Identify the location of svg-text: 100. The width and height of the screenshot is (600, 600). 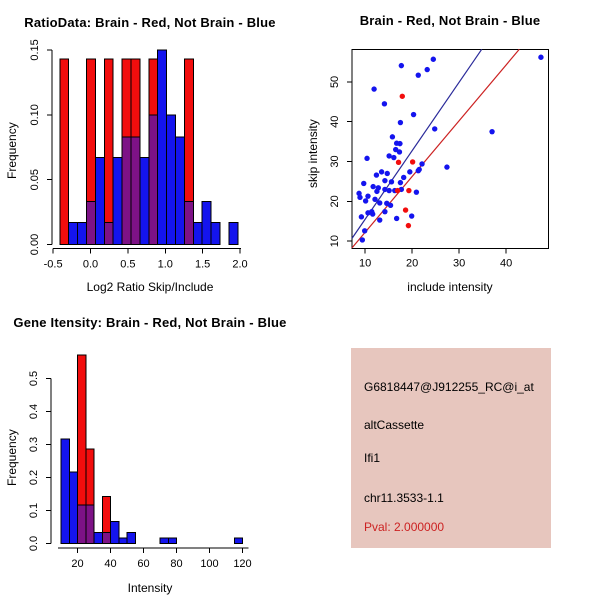
(209, 564).